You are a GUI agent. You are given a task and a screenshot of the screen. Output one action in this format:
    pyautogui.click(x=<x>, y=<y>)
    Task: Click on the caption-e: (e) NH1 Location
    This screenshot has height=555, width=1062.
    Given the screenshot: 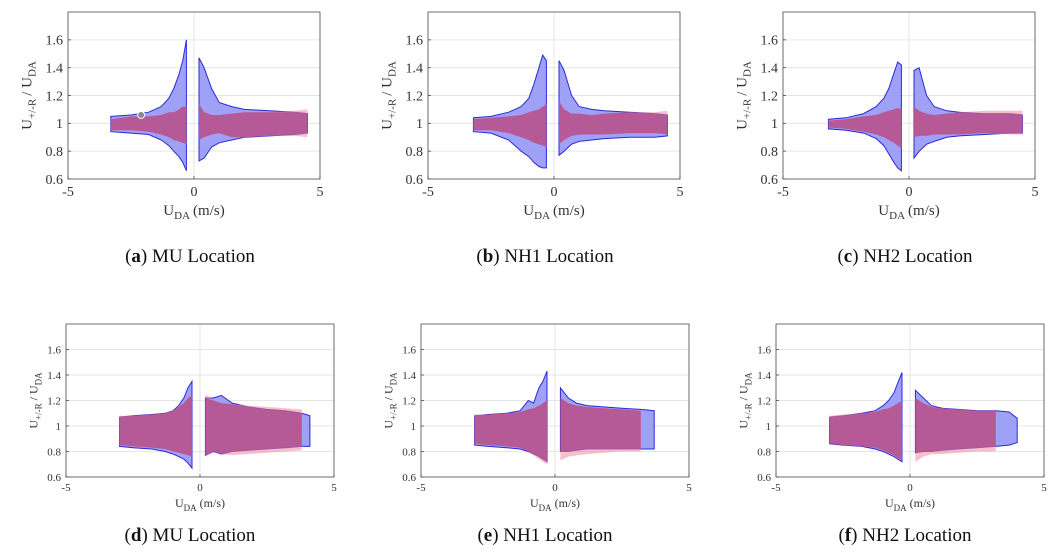 What is the action you would take?
    pyautogui.click(x=545, y=535)
    